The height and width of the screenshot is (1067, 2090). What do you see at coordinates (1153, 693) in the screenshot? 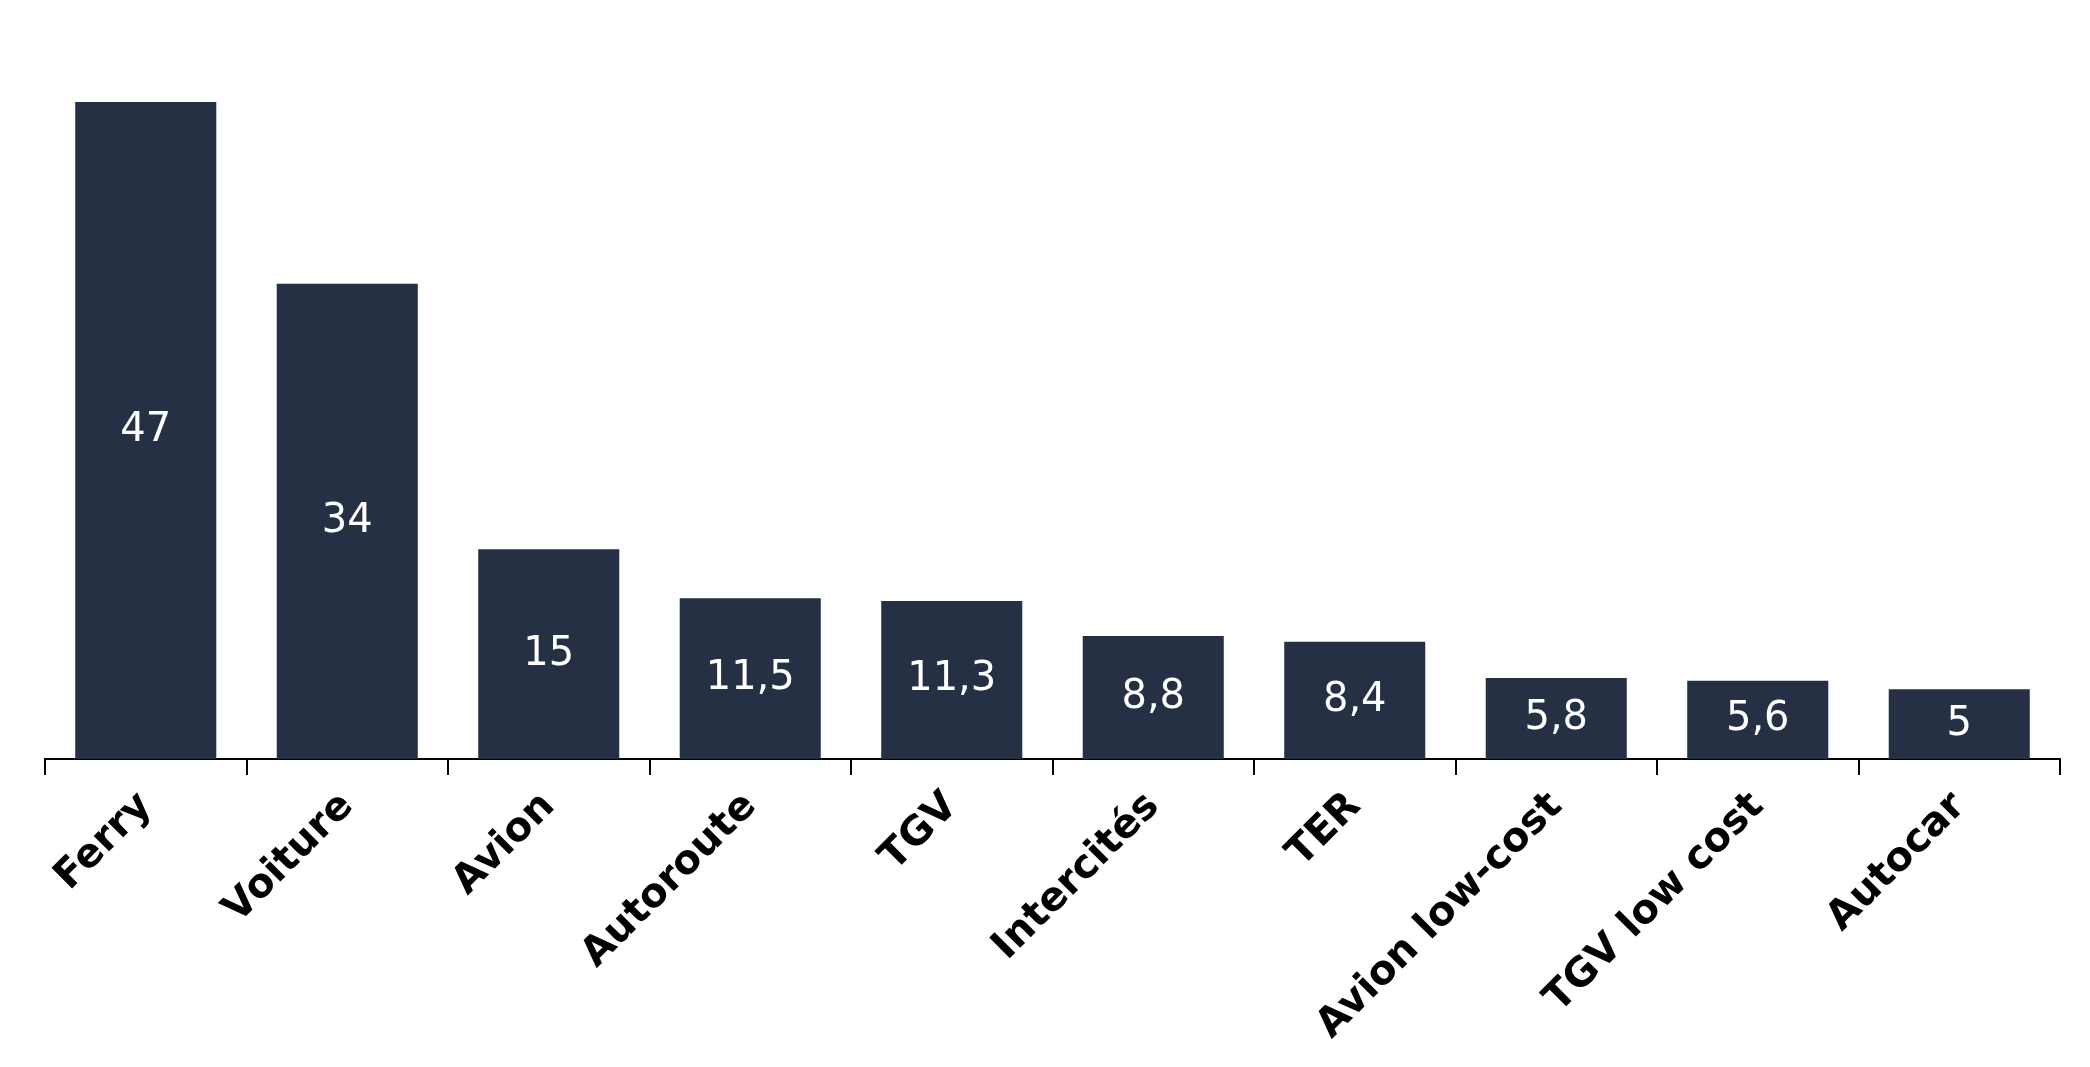
I see `data-label: 8,8` at bounding box center [1153, 693].